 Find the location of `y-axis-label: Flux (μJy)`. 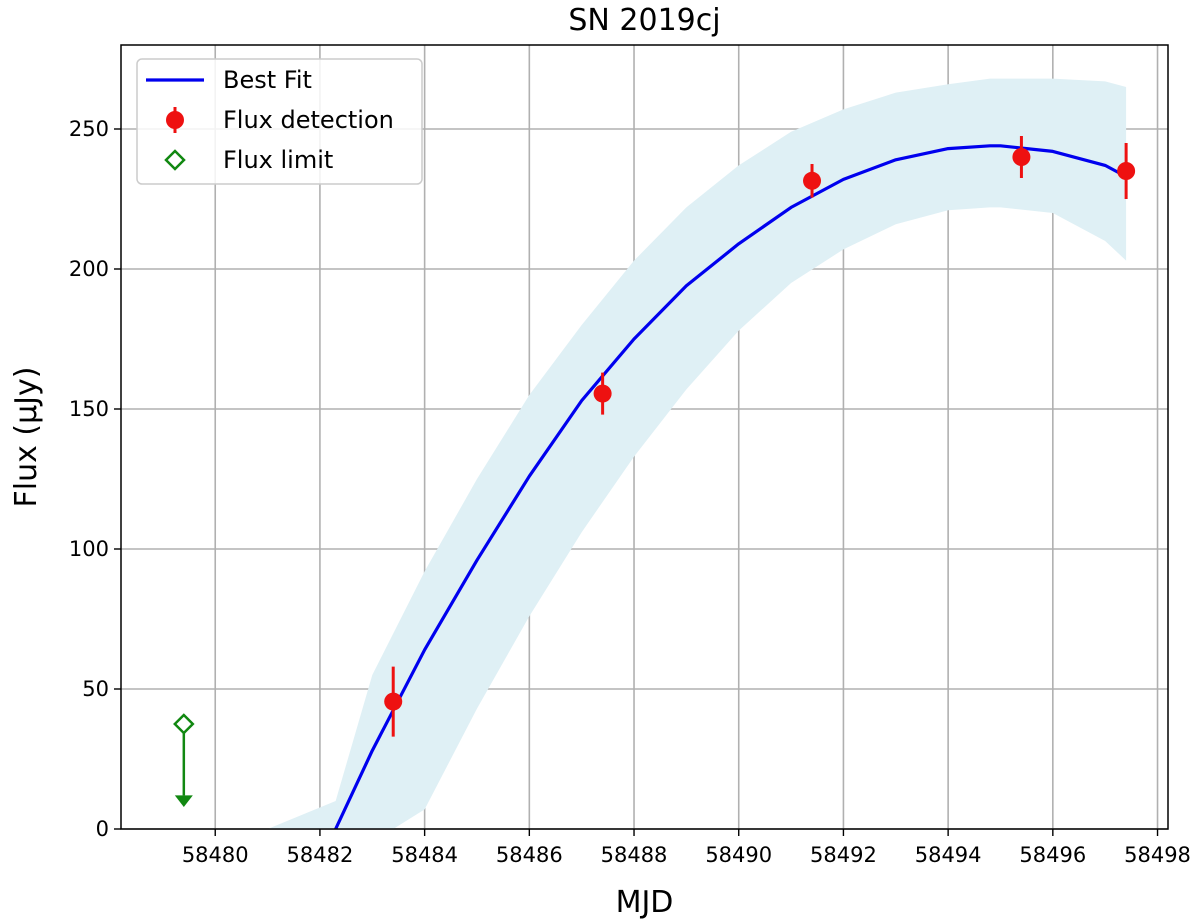

y-axis-label: Flux (μJy) is located at coordinates (26, 437).